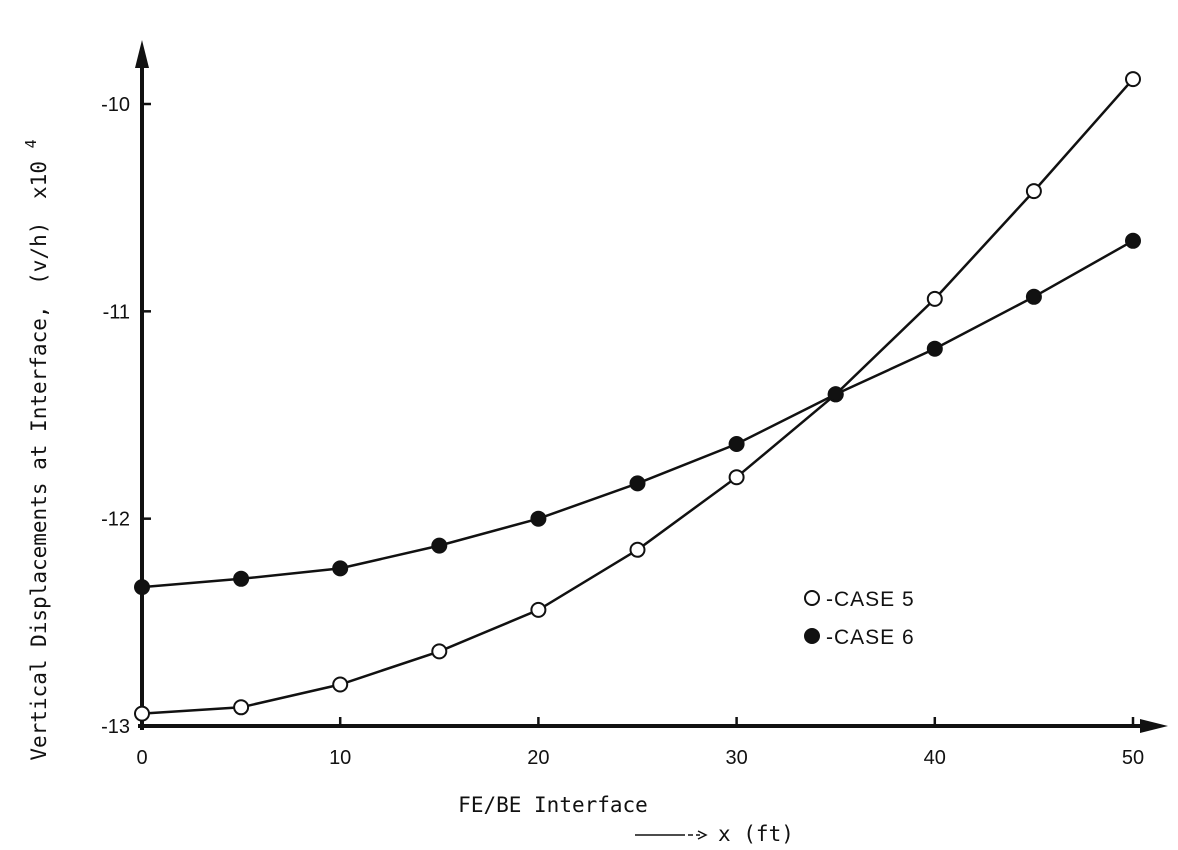 Image resolution: width=1178 pixels, height=850 pixels. Describe the element at coordinates (115, 727) in the screenshot. I see `y-tick-label: -13` at that location.